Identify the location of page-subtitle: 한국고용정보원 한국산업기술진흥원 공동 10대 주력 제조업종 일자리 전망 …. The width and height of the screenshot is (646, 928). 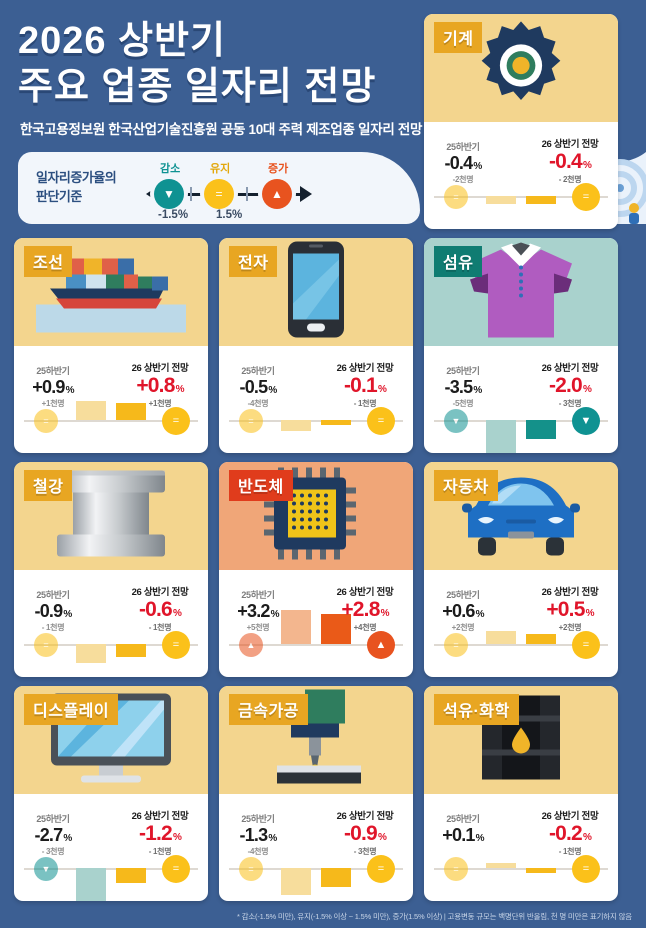
(235, 129).